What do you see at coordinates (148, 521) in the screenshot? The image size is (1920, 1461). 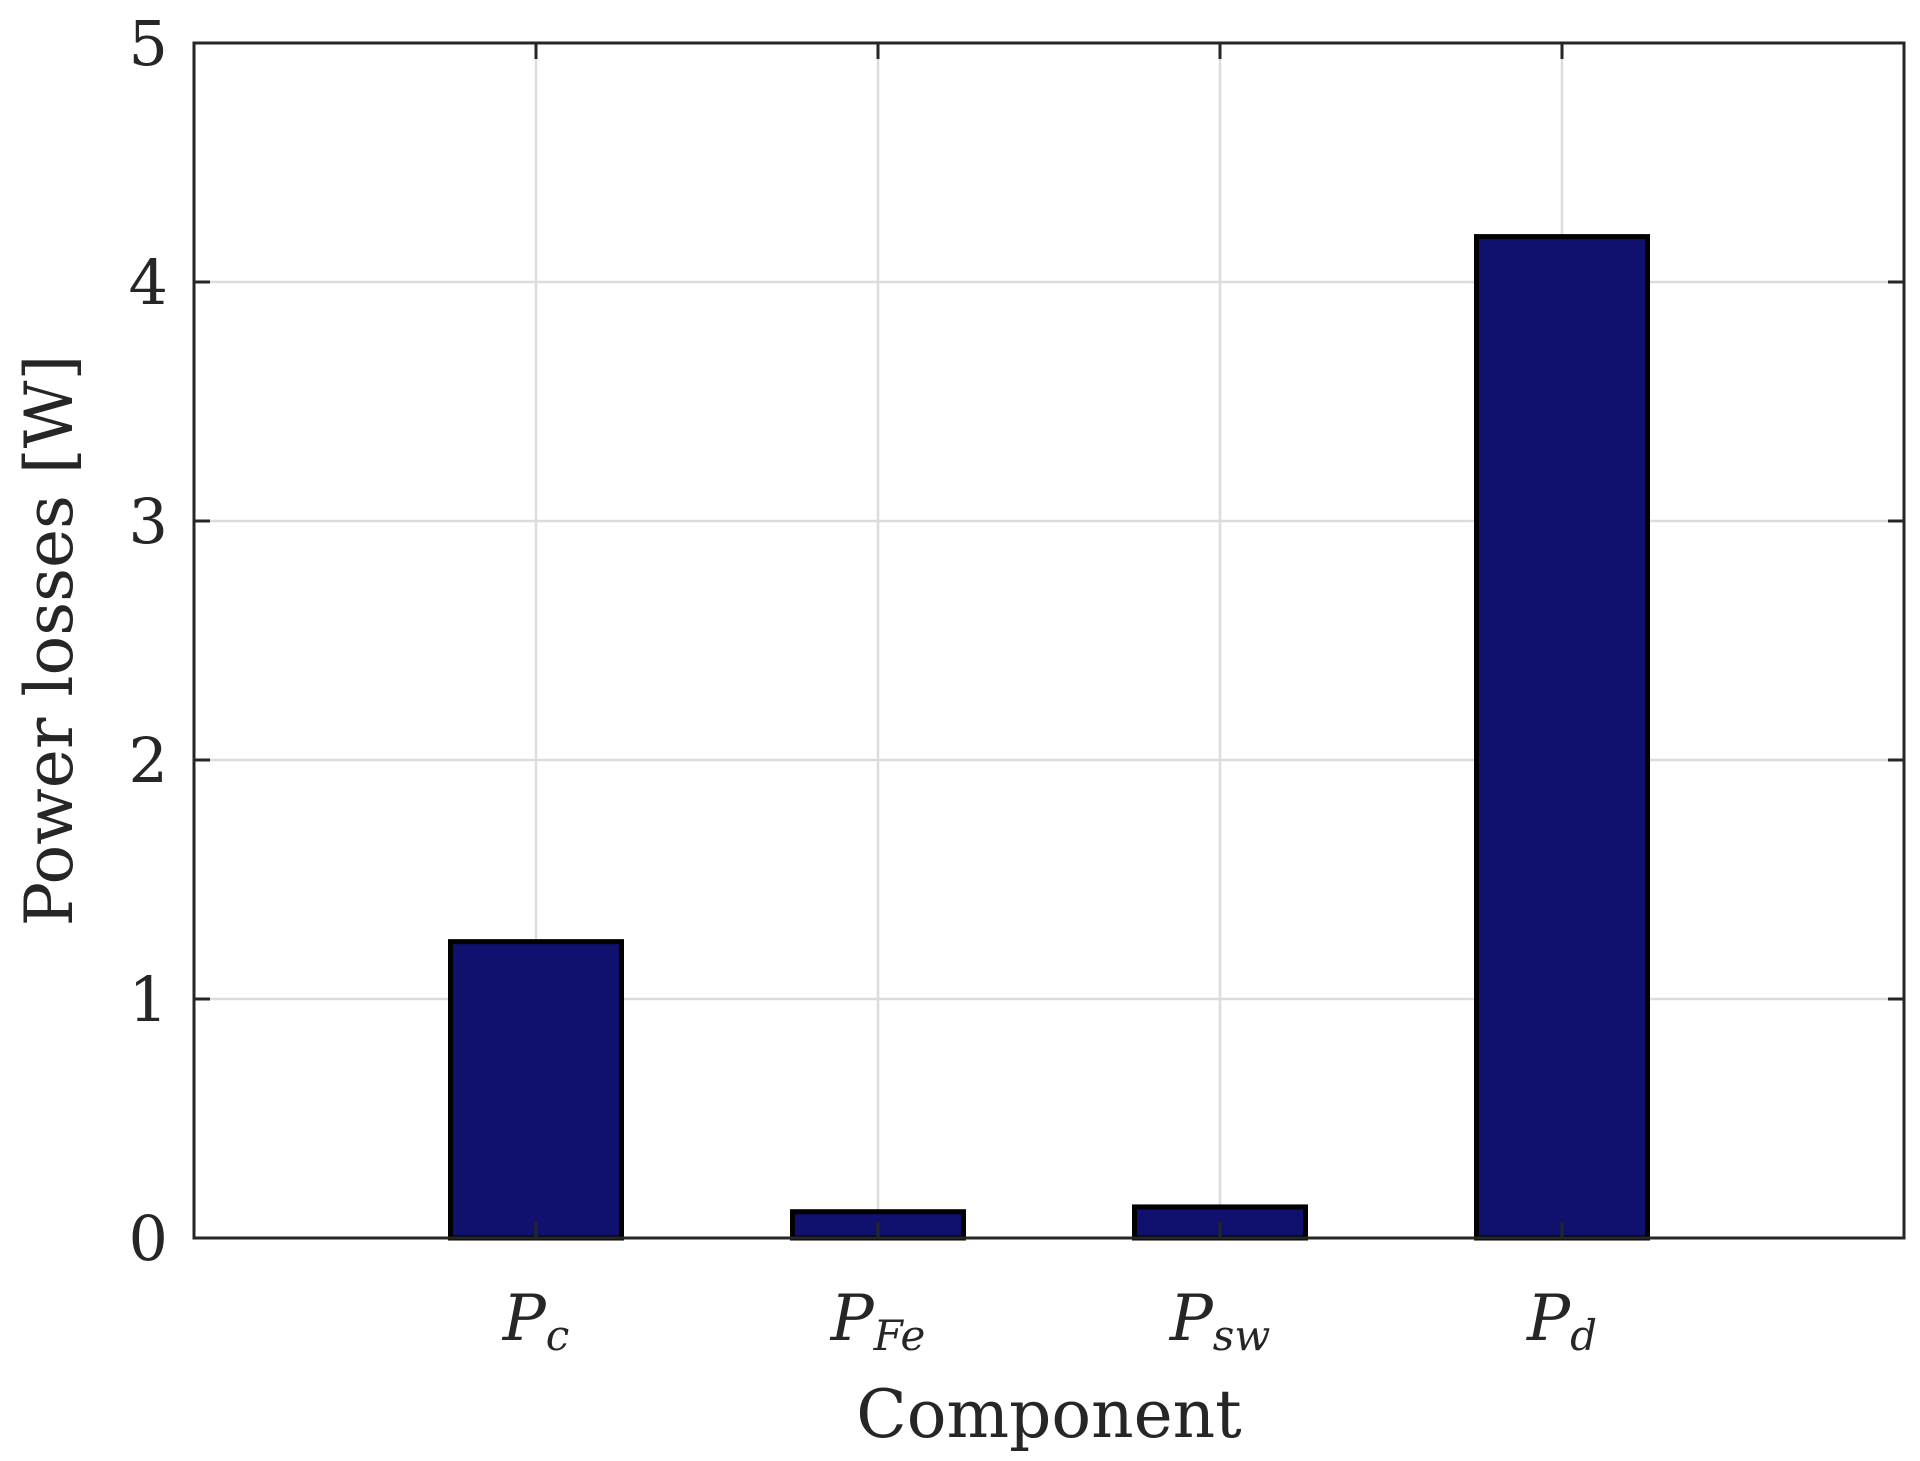 I see `y-tick-label: 3` at bounding box center [148, 521].